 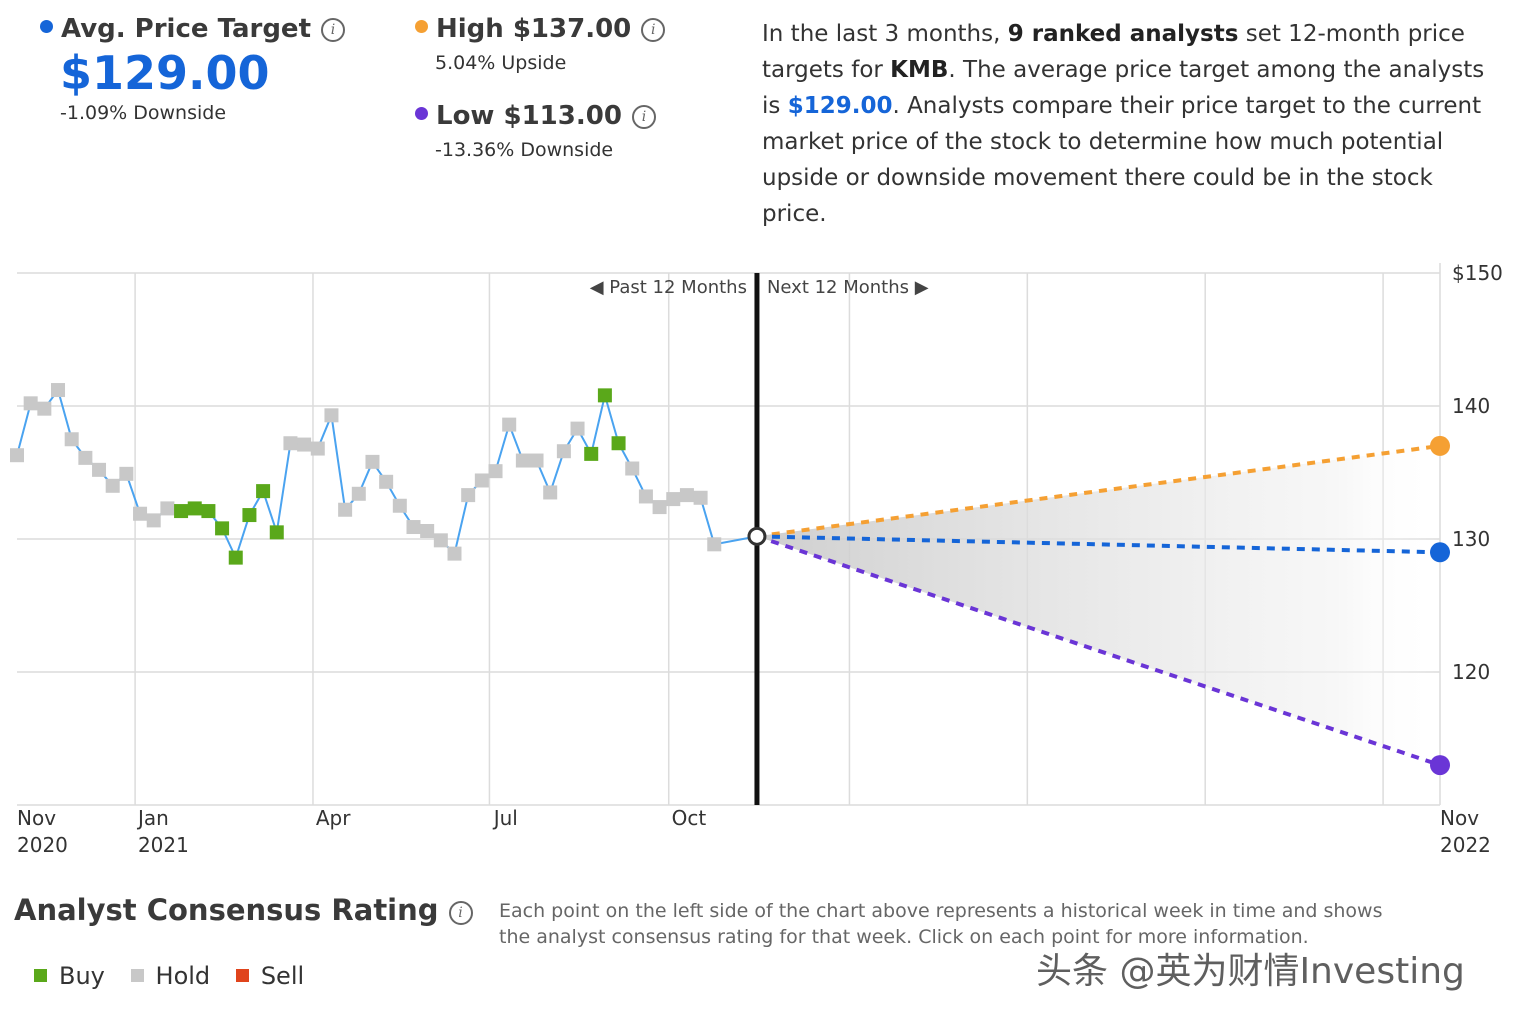 I want to click on x-tick-label: Jan, so click(x=152, y=818).